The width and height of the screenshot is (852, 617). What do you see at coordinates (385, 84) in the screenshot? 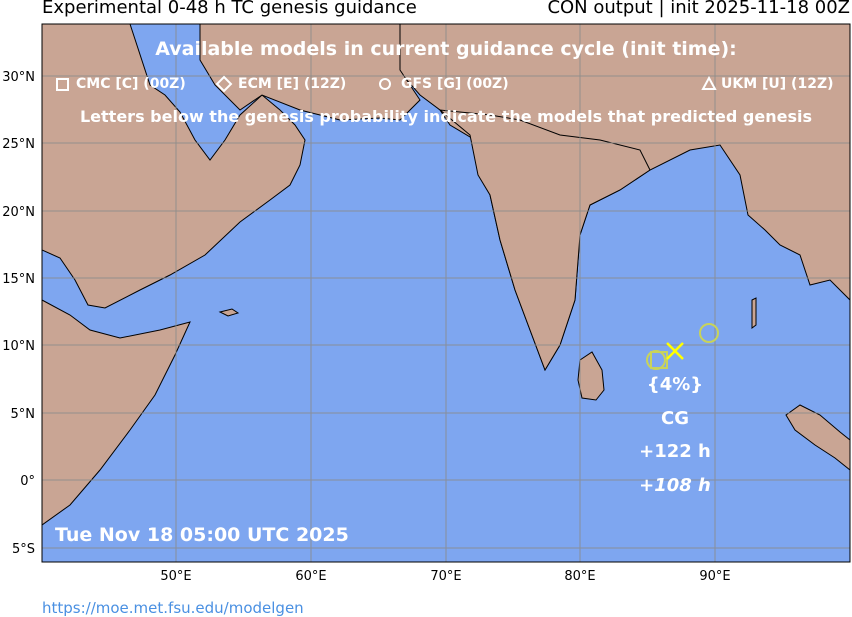
I see `circle-icon` at bounding box center [385, 84].